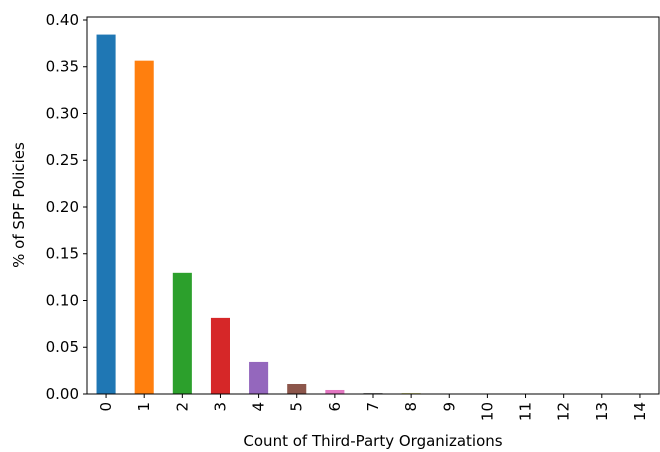  Describe the element at coordinates (62, 160) in the screenshot. I see `y-tick-label: 0.25` at that location.